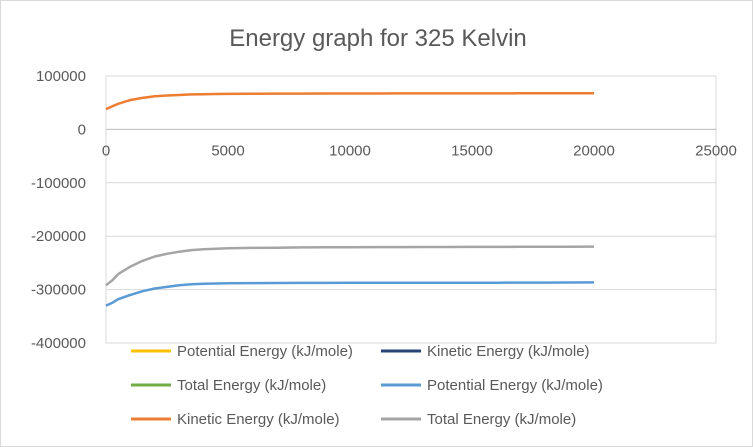 This screenshot has width=753, height=447. What do you see at coordinates (58, 183) in the screenshot?
I see `y-tick-label-2: -100000` at bounding box center [58, 183].